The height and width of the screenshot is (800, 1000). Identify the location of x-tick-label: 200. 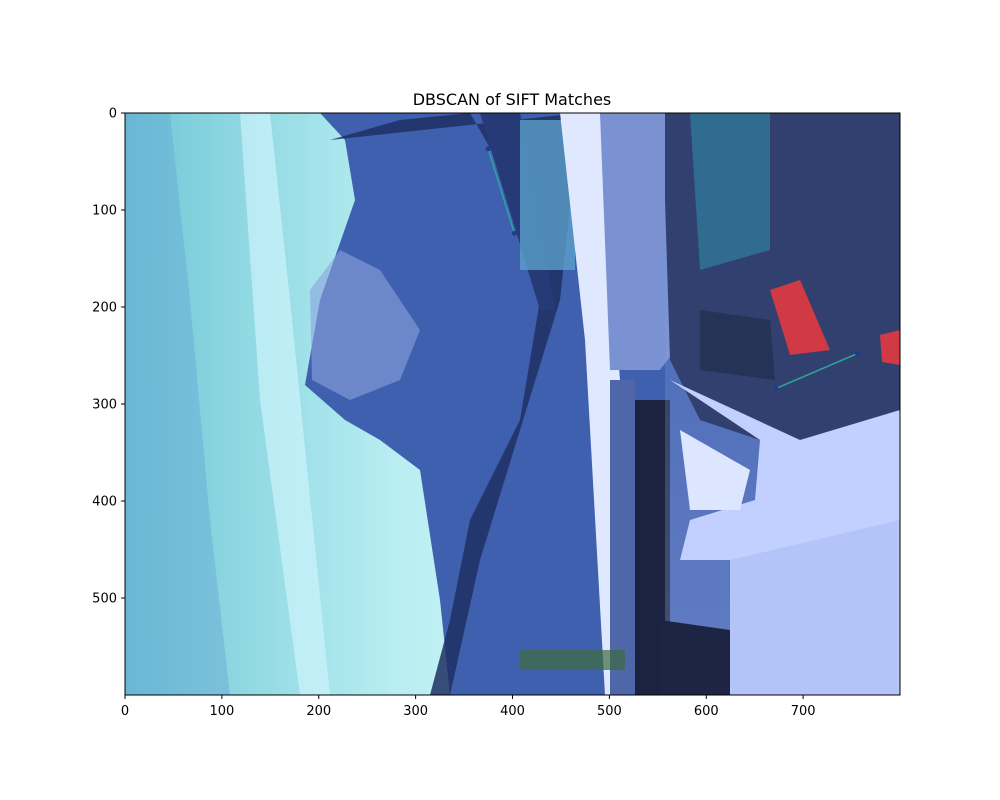
(318, 711).